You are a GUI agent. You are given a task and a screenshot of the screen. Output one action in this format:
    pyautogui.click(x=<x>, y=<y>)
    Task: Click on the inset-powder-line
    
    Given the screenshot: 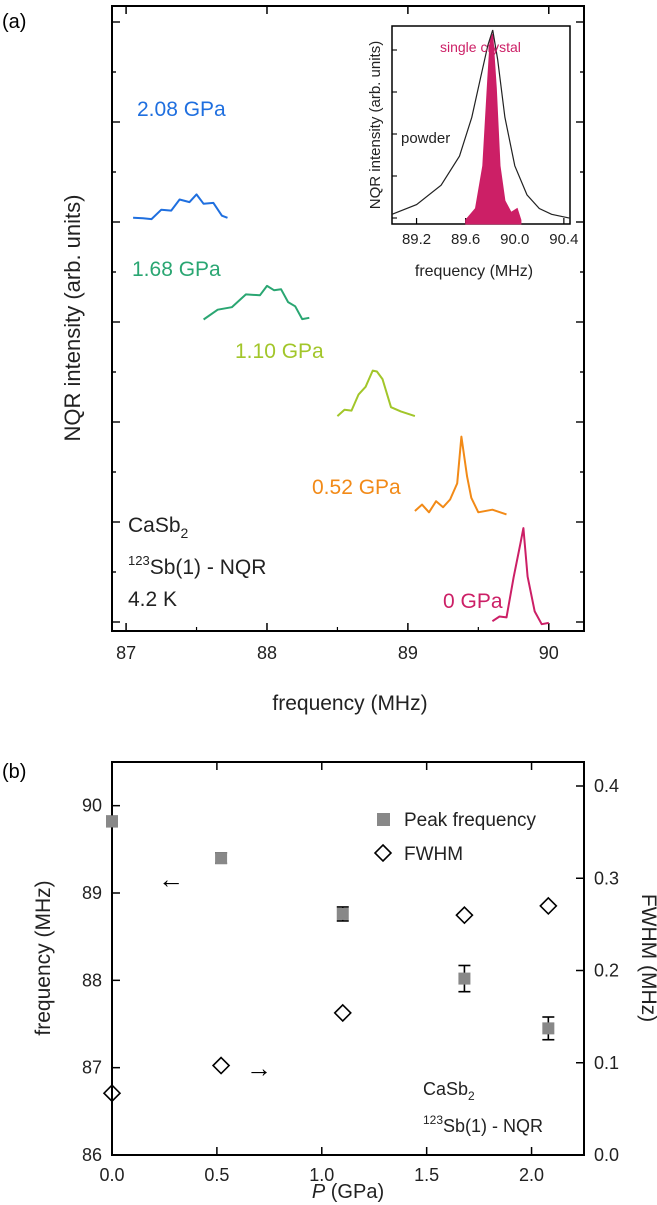 What is the action you would take?
    pyautogui.click(x=481, y=124)
    